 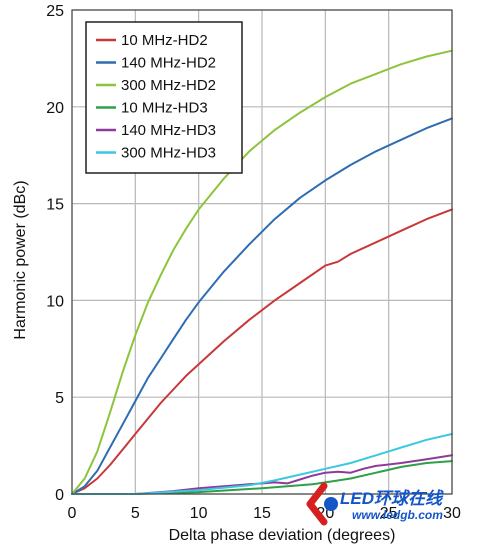 I want to click on x-tick-labels: 0 5 10 15 20 25 30, so click(x=264, y=513).